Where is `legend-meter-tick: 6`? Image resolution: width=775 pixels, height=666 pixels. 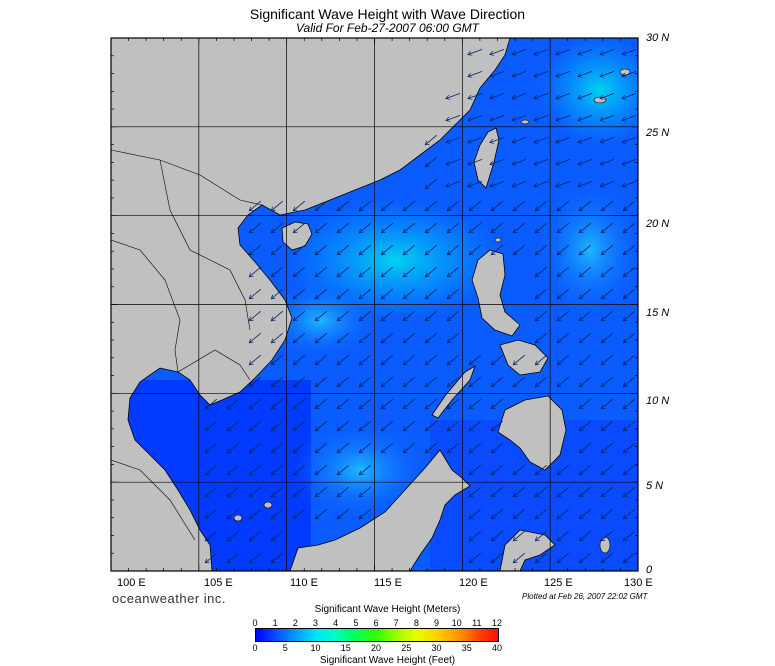
legend-meter-tick: 6 is located at coordinates (376, 623).